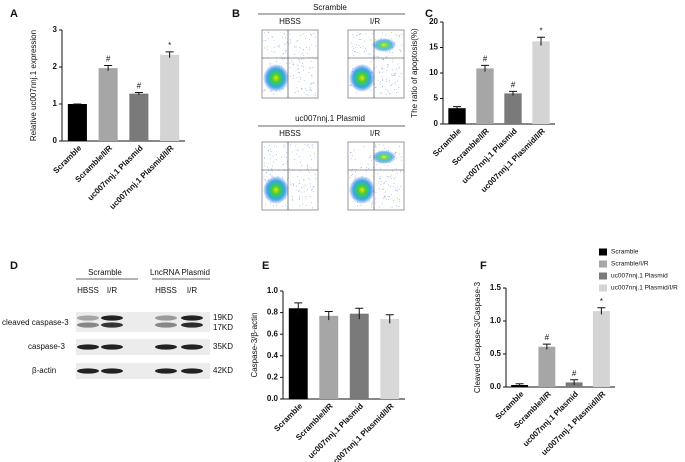 The image size is (685, 462). What do you see at coordinates (644, 288) in the screenshot?
I see `legend-label: uc007nnj.1 Plasmid/I/R` at bounding box center [644, 288].